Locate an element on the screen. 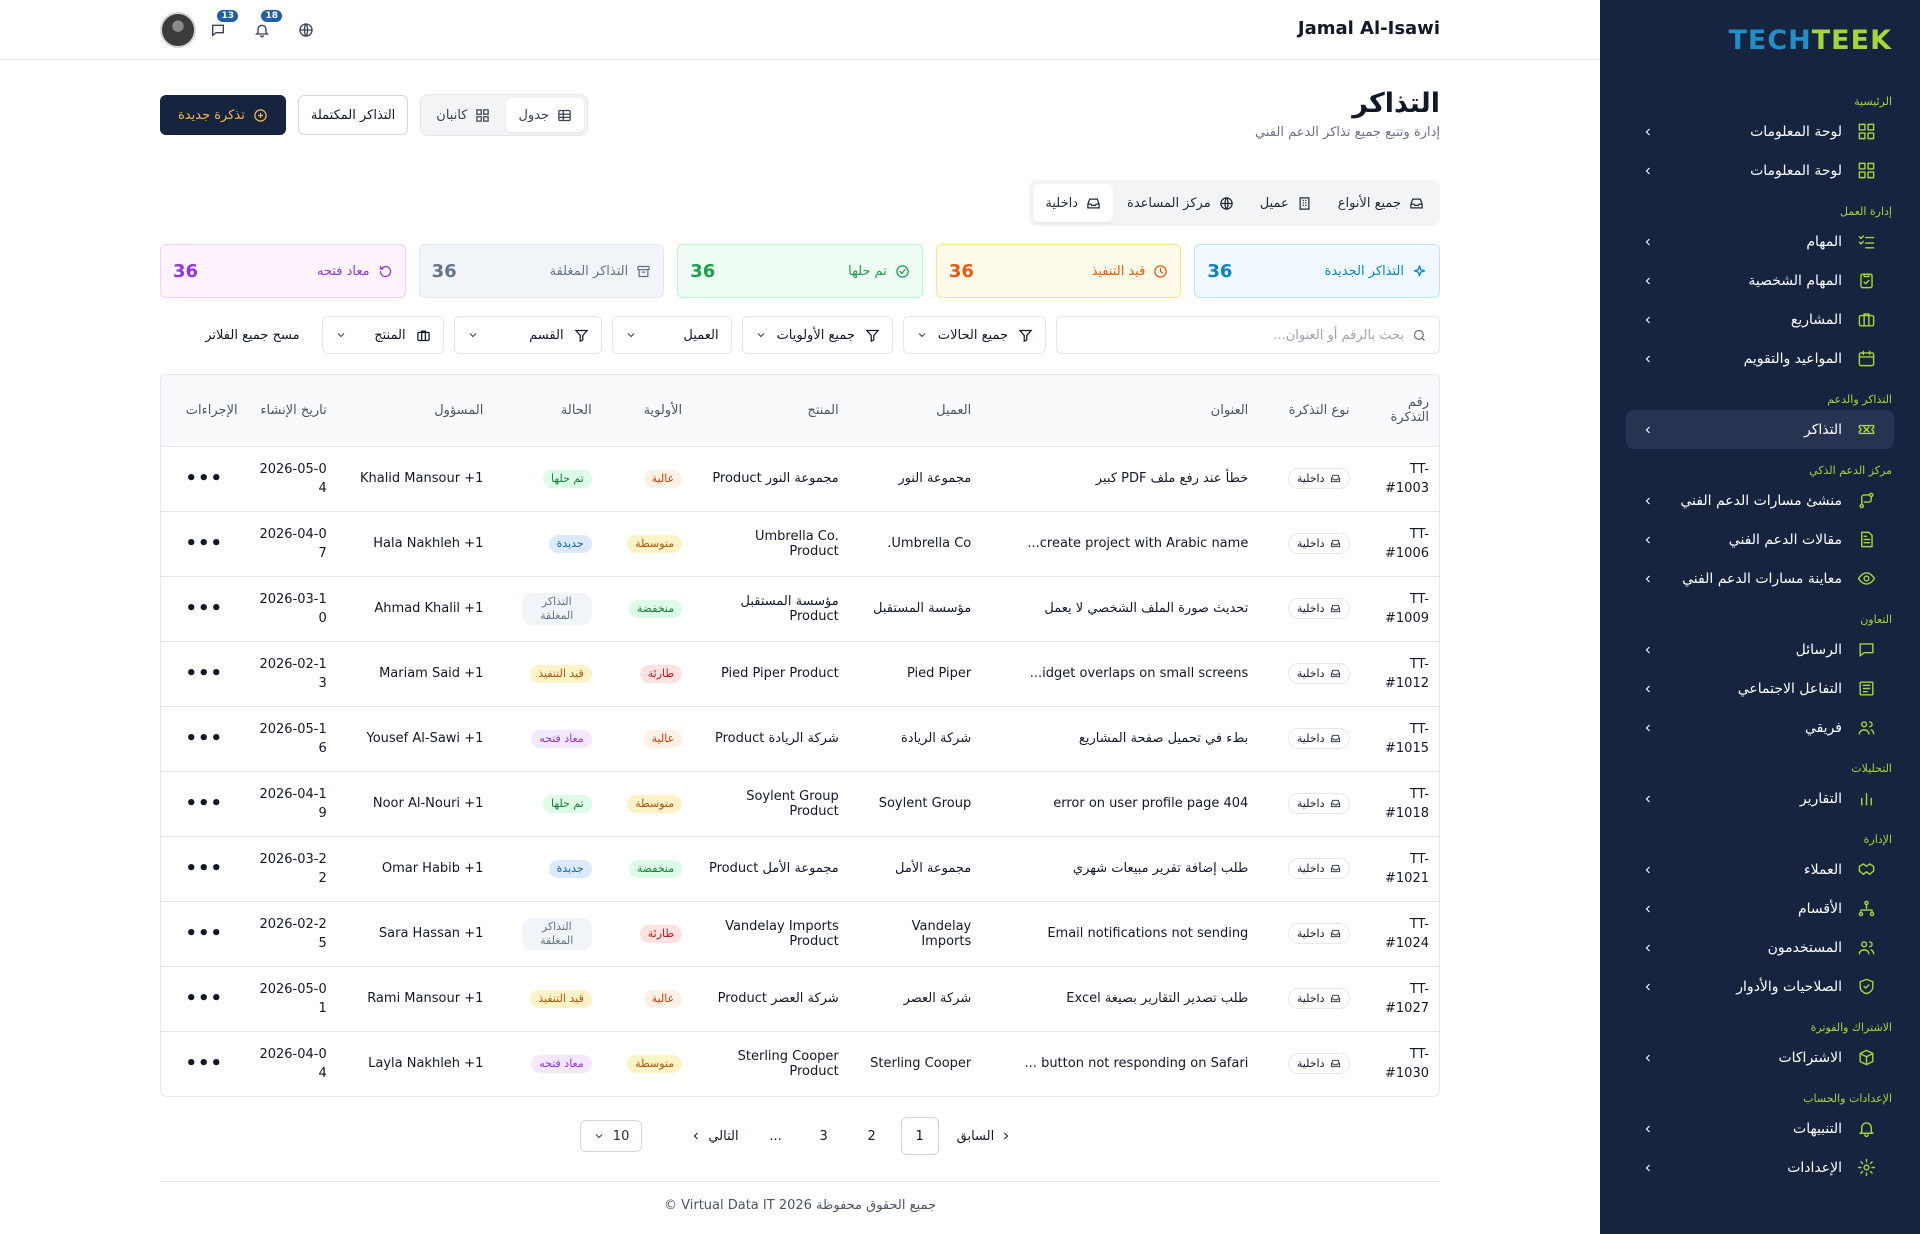 This screenshot has width=1920, height=1234. status-filter: جميع الحالات is located at coordinates (974, 335).